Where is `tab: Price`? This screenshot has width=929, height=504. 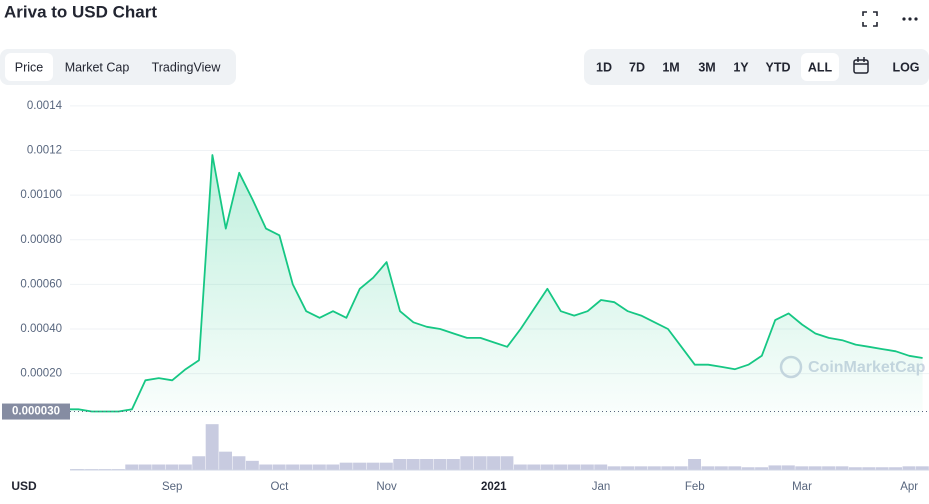
tab: Price is located at coordinates (29, 67).